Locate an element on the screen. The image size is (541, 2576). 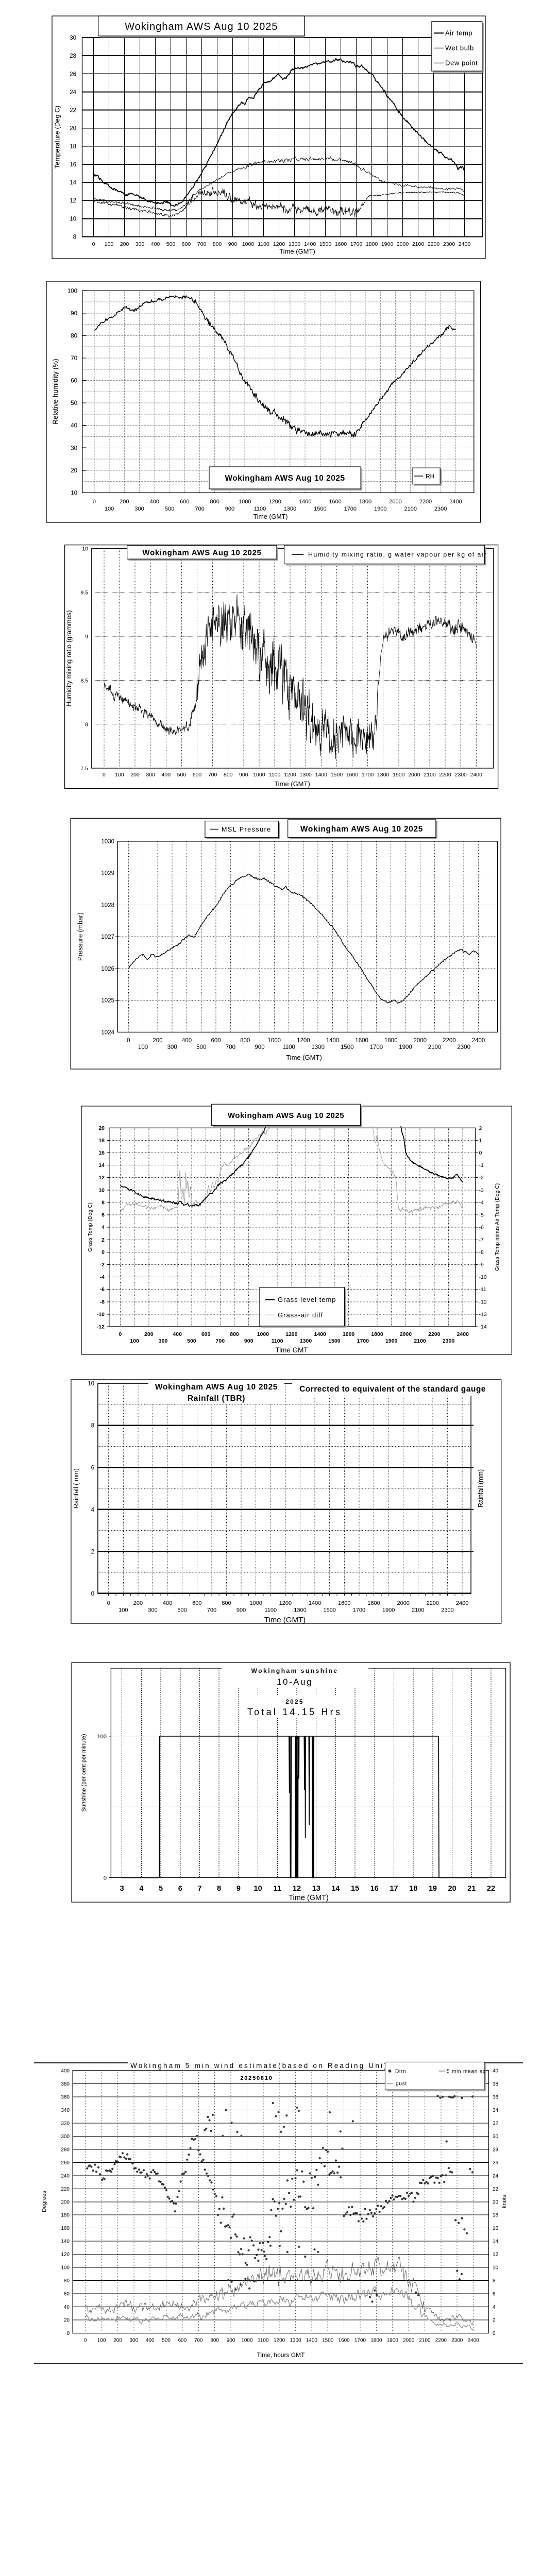
svg-text: -5 is located at coordinates (482, 1215).